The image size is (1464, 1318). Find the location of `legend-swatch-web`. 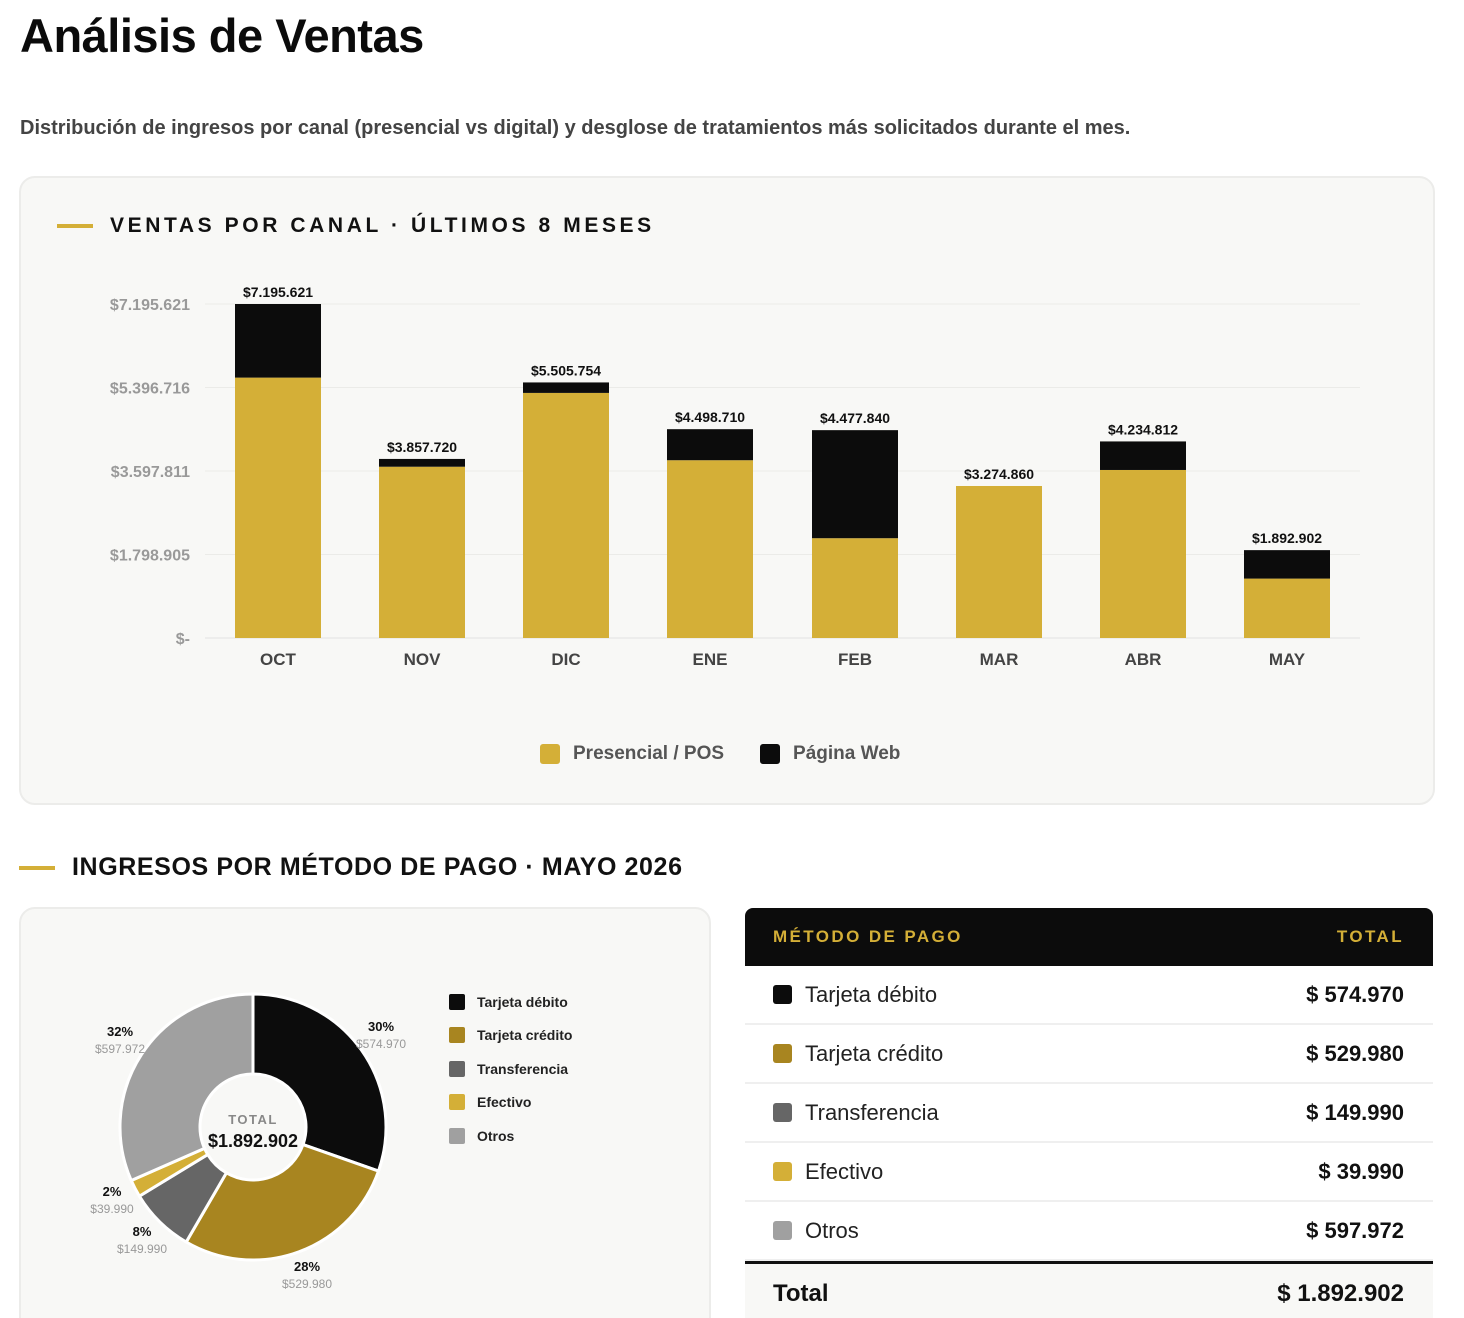

legend-swatch-web is located at coordinates (770, 754).